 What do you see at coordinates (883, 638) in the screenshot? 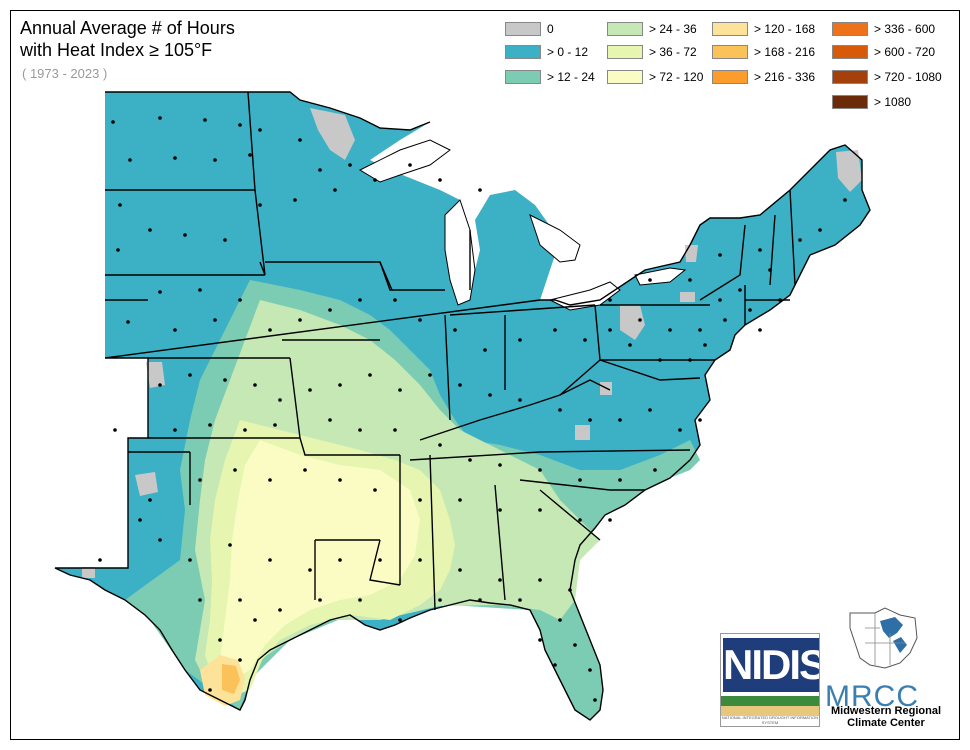
I see `mrcc-map-icon` at bounding box center [883, 638].